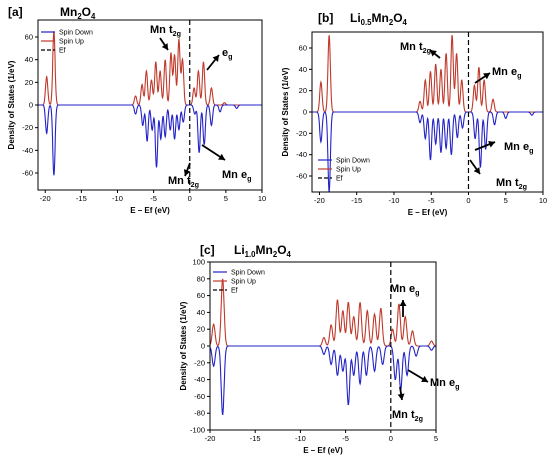 The height and width of the screenshot is (465, 550). Describe the element at coordinates (78, 13) in the screenshot. I see `panel-title: Mn2O4` at that location.